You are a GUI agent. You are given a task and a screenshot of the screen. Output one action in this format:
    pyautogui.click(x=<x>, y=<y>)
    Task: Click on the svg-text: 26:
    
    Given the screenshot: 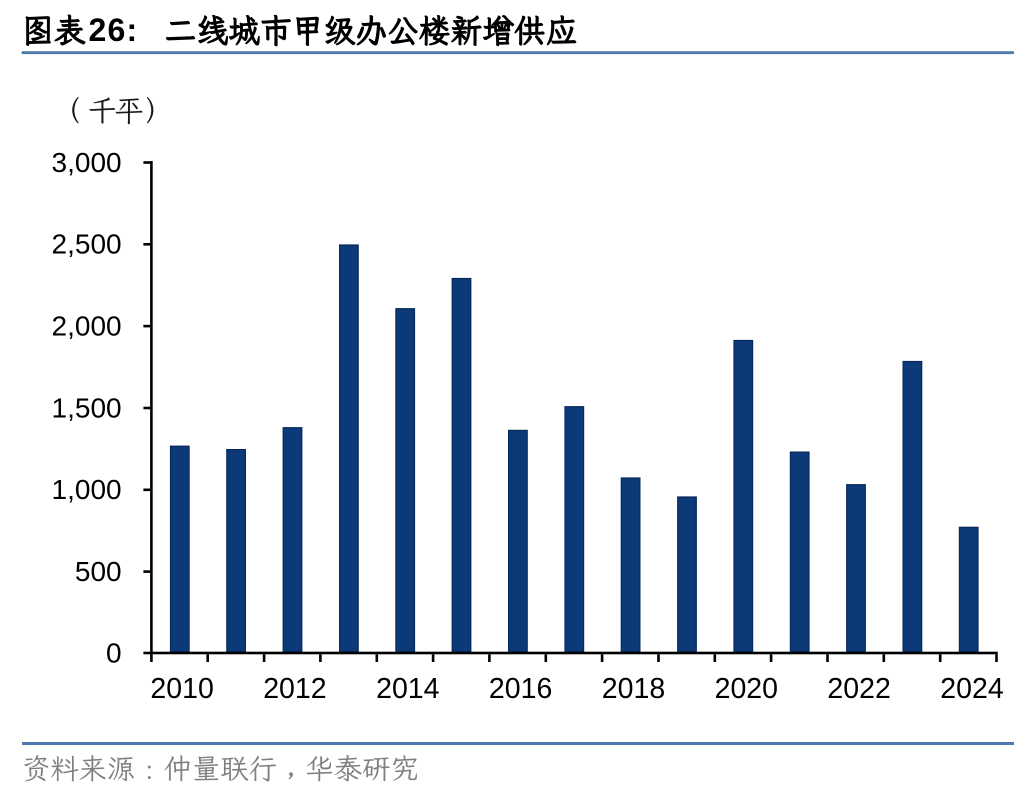 What is the action you would take?
    pyautogui.click(x=114, y=30)
    